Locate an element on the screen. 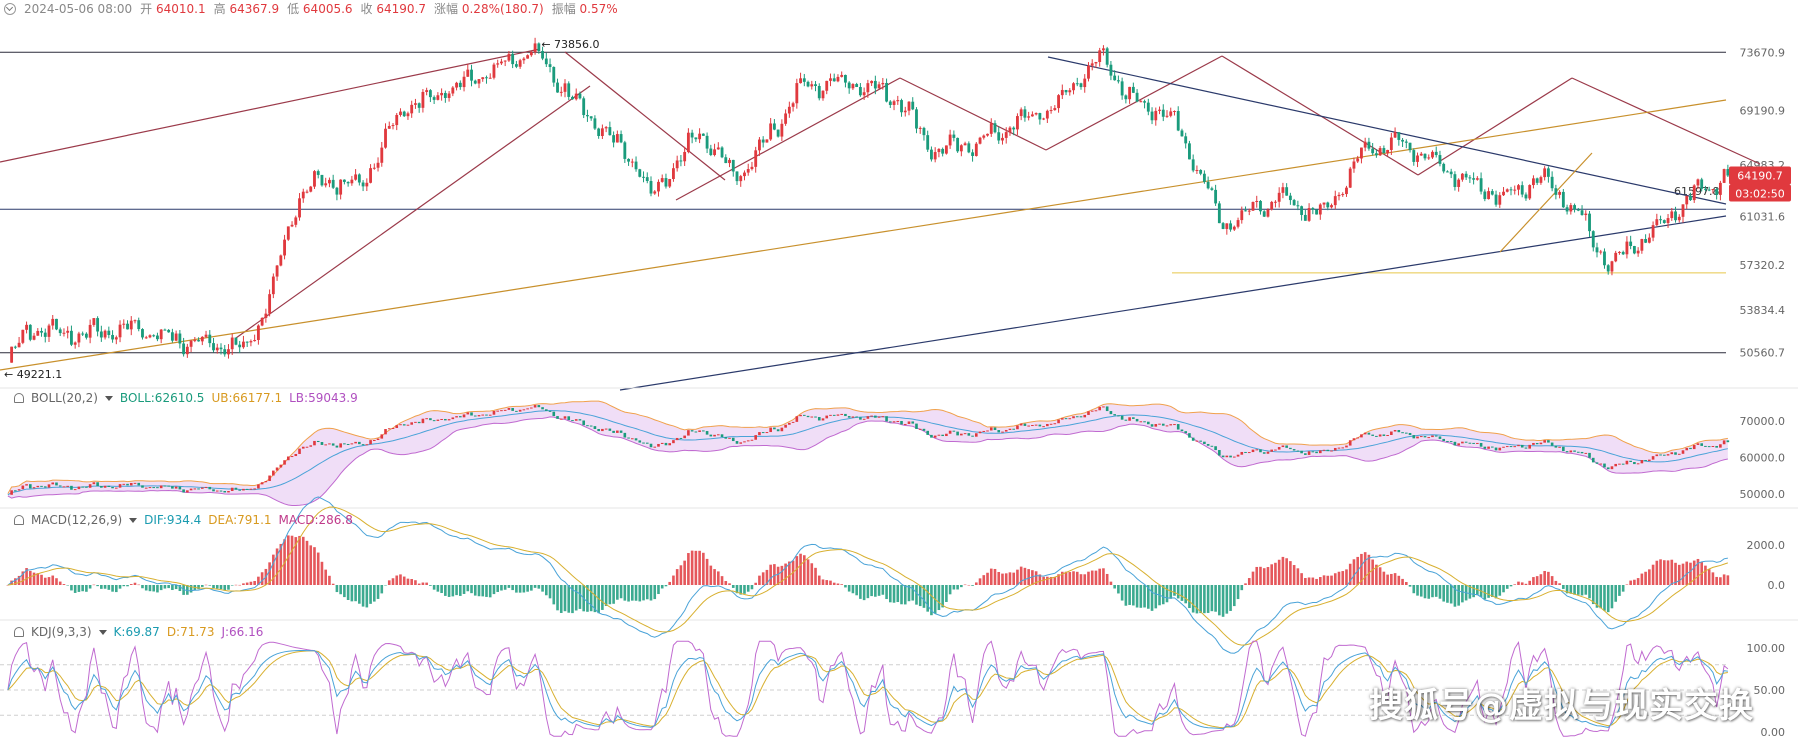 This screenshot has width=1798, height=739. collapse-chevron-icon is located at coordinates (10, 9).